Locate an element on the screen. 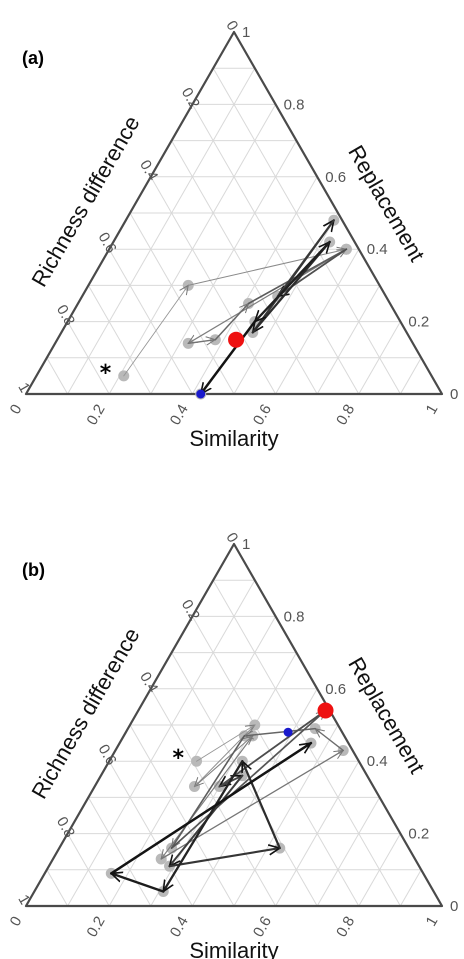 The width and height of the screenshot is (464, 959). panel-label: (b) is located at coordinates (33, 570).